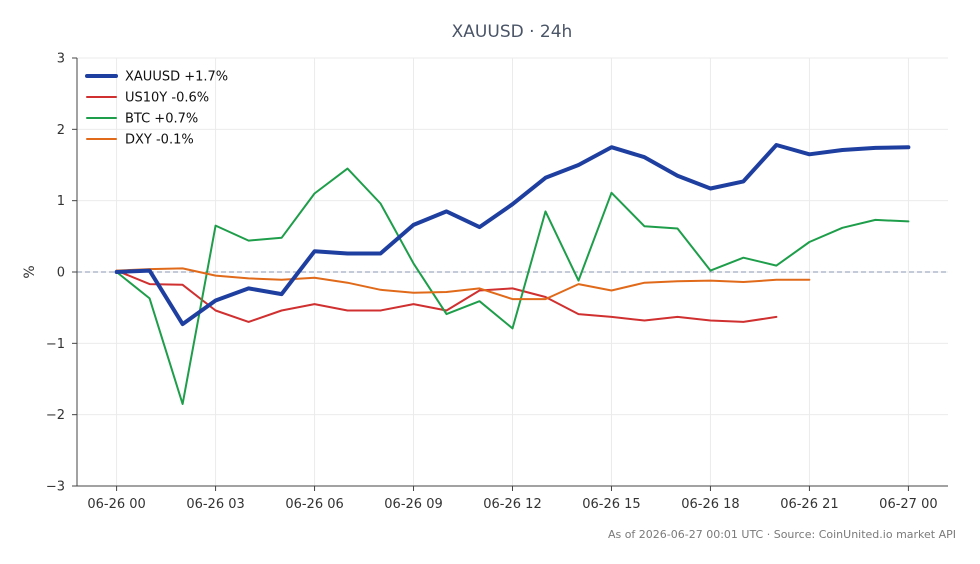 The image size is (980, 564). What do you see at coordinates (215, 504) in the screenshot?
I see `x-tick-label: 06-26 03` at bounding box center [215, 504].